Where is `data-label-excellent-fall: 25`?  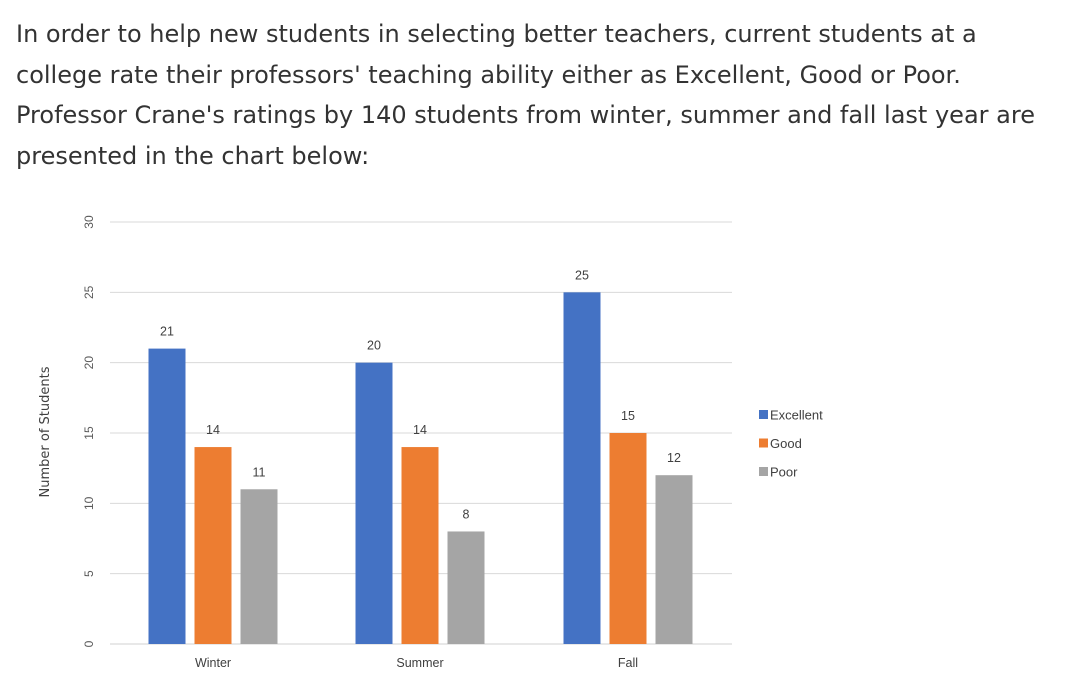
data-label-excellent-fall: 25 is located at coordinates (582, 275).